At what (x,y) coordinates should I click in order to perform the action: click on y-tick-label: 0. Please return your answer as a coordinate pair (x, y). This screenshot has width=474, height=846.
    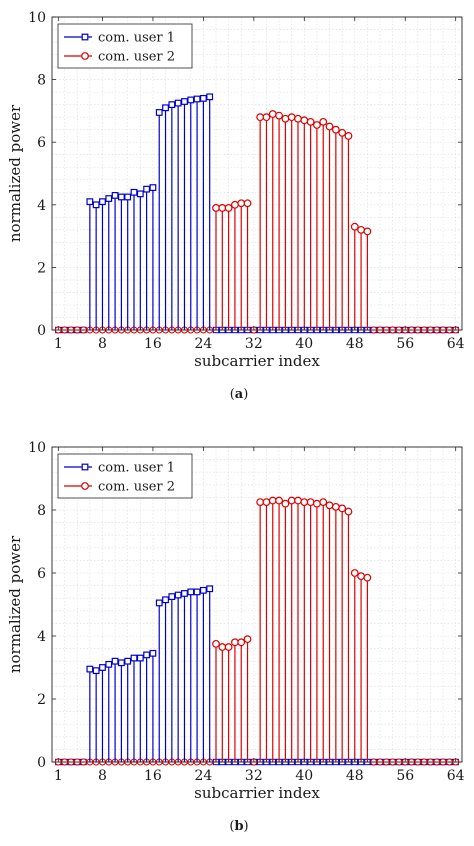
    Looking at the image, I should click on (41, 763).